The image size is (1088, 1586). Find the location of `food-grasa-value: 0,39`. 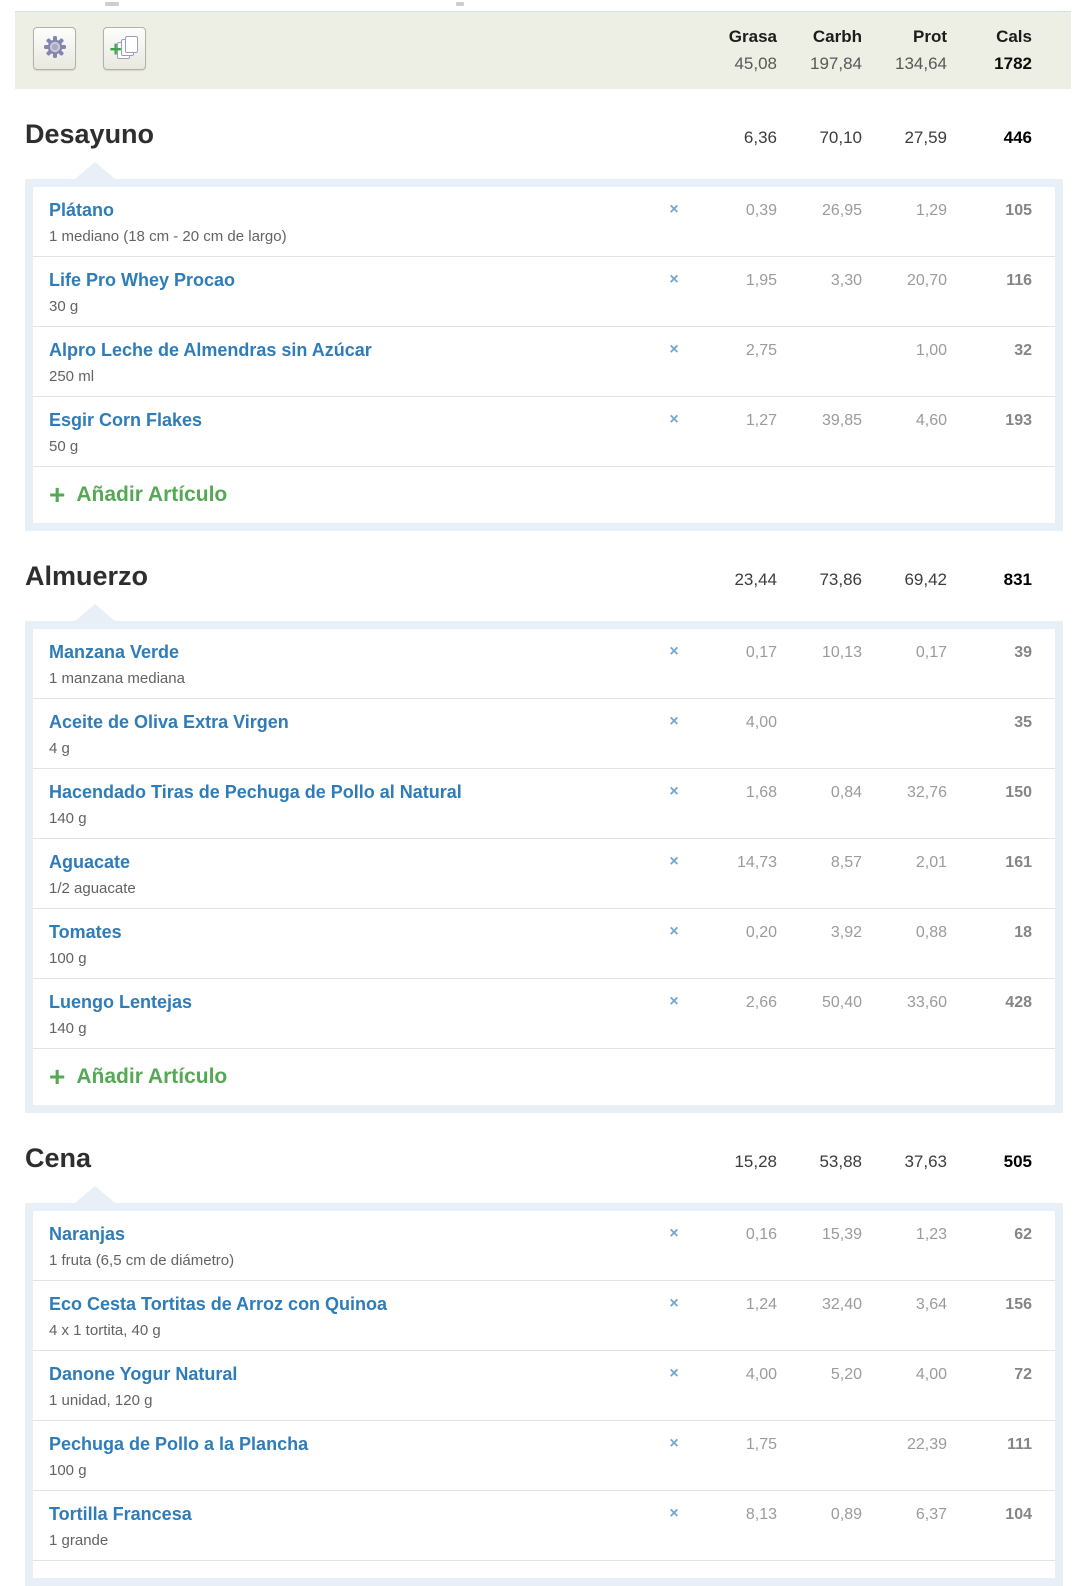

food-grasa-value: 0,39 is located at coordinates (761, 210).